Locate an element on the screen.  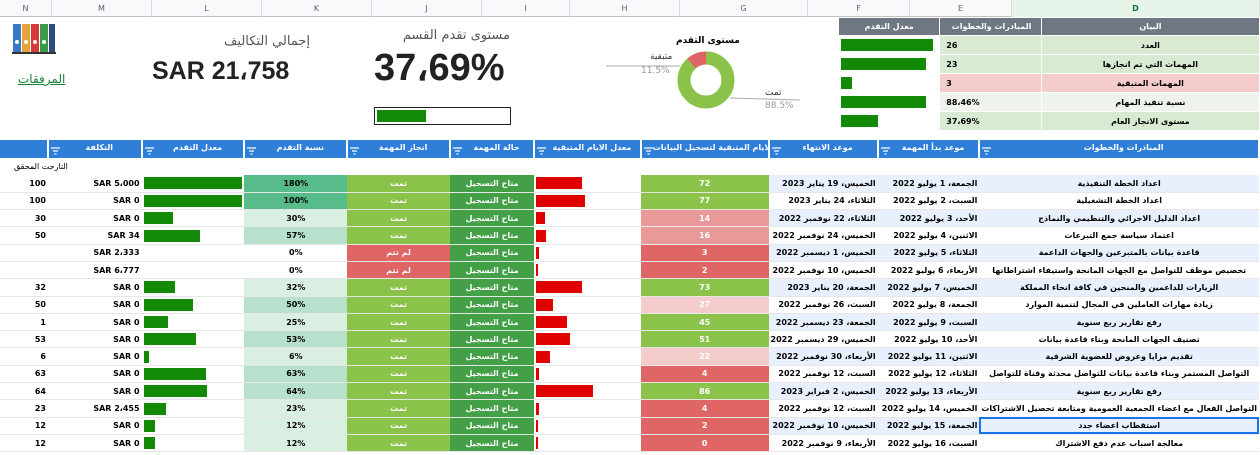
end-date-cell: السبت، 12 نوفمبر 2022 is located at coordinates (823, 408).